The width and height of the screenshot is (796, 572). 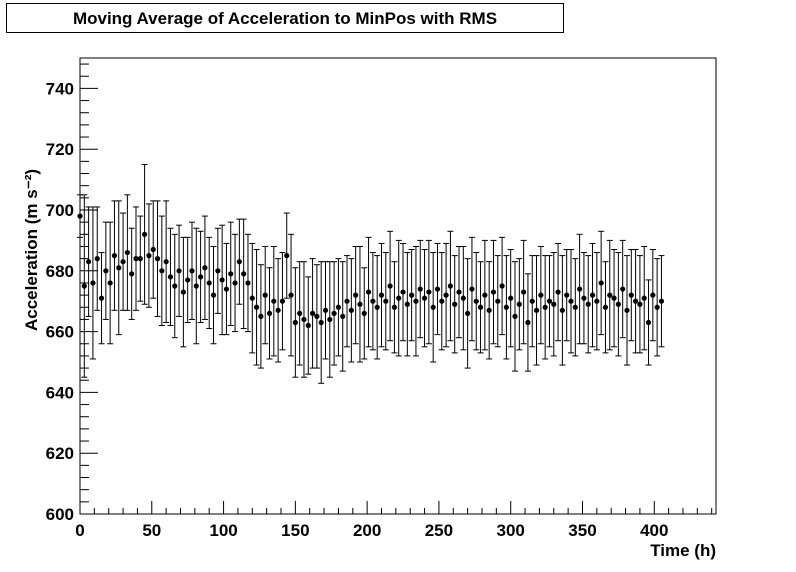 I want to click on y-tick-label: 620, so click(x=60, y=453).